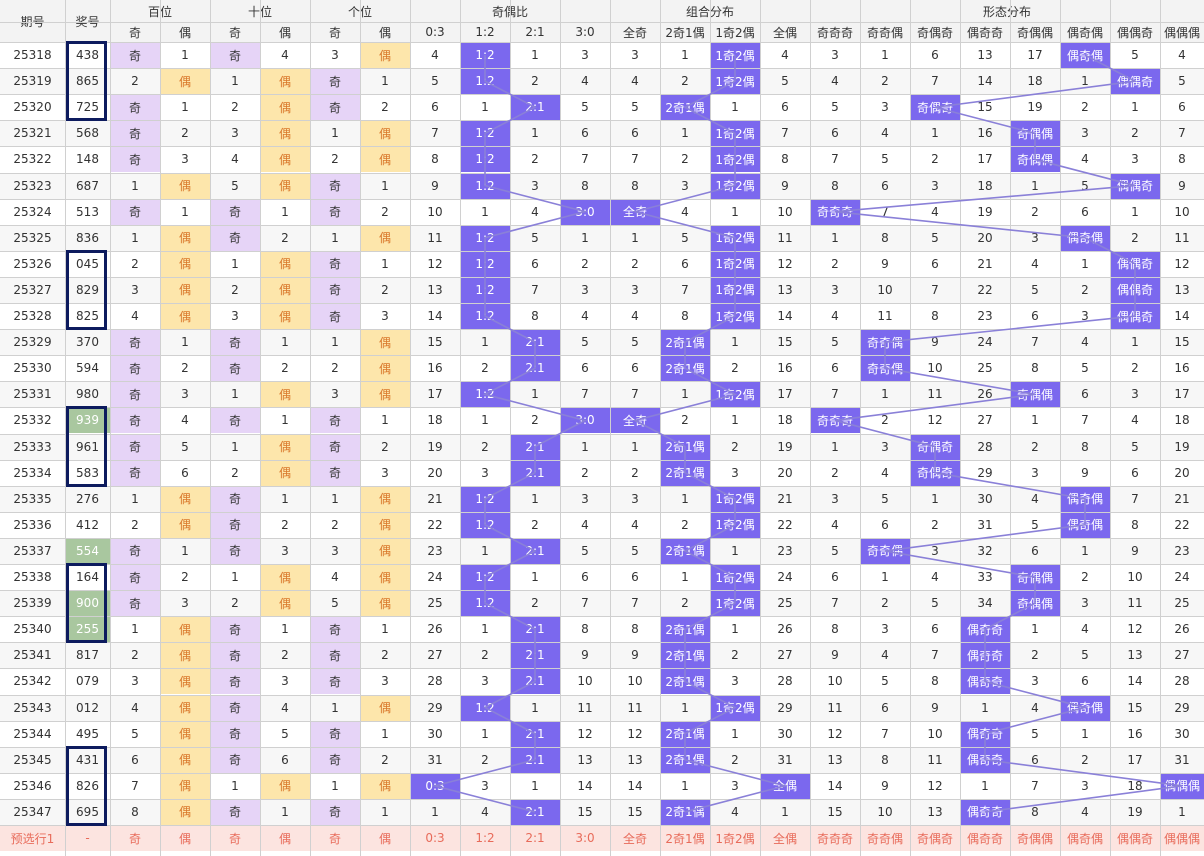 The width and height of the screenshot is (1204, 856). What do you see at coordinates (87, 838) in the screenshot?
I see `footer-num: -` at bounding box center [87, 838].